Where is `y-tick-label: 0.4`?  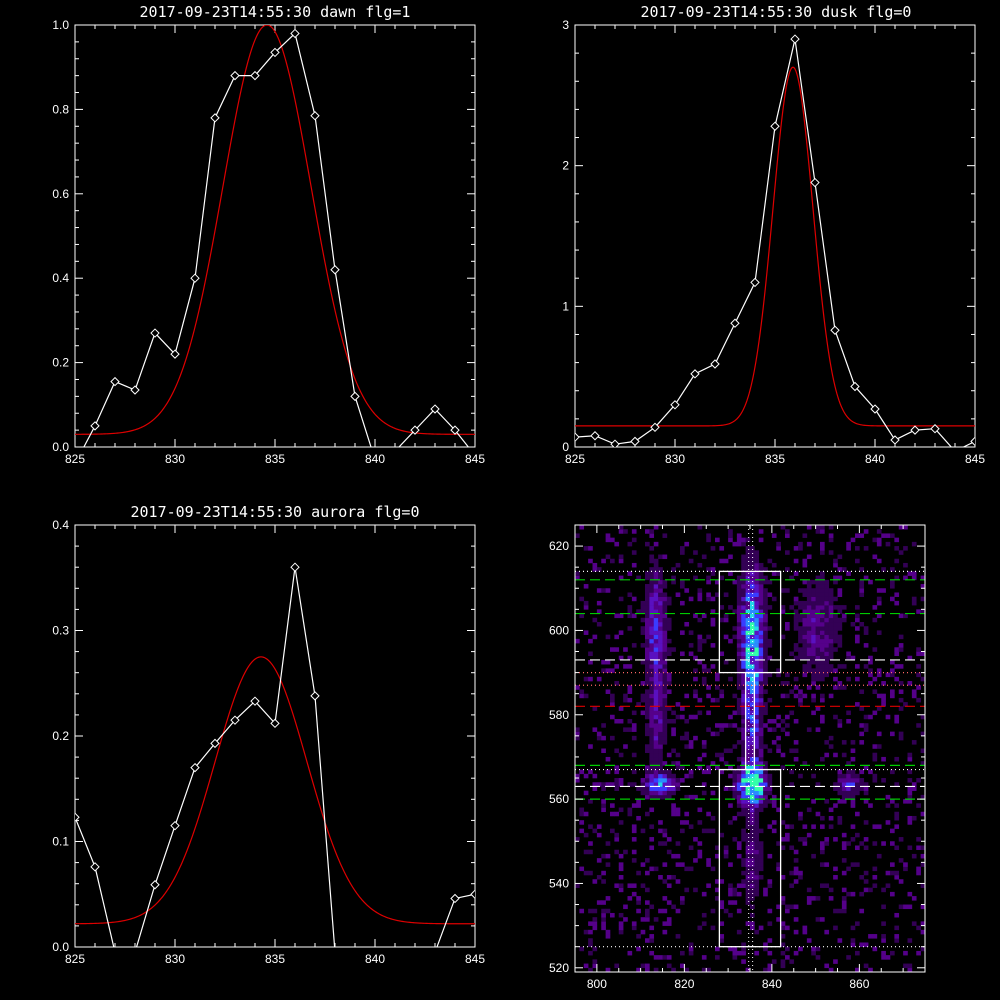 y-tick-label: 0.4 is located at coordinates (60, 525).